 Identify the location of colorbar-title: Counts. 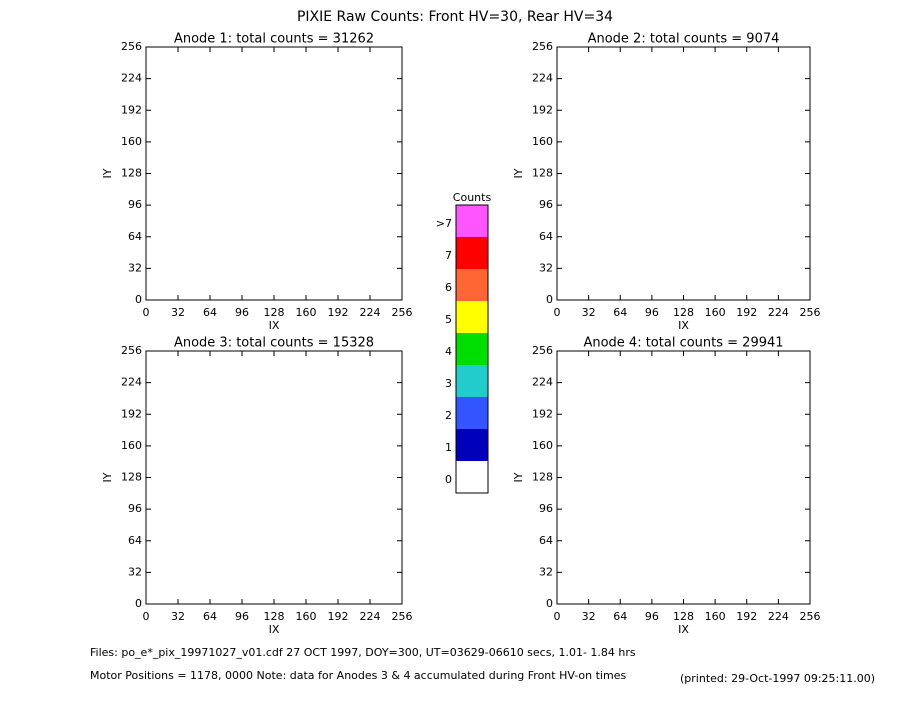
(472, 197).